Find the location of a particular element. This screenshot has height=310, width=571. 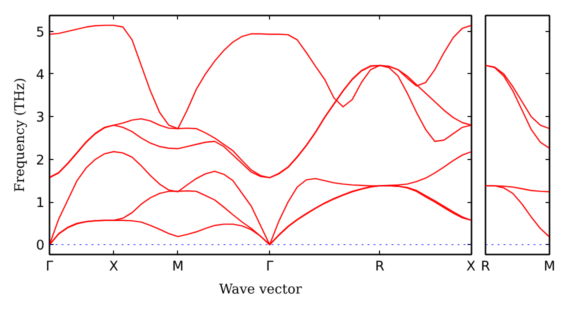

x-axis-title: Wave vector is located at coordinates (261, 290).